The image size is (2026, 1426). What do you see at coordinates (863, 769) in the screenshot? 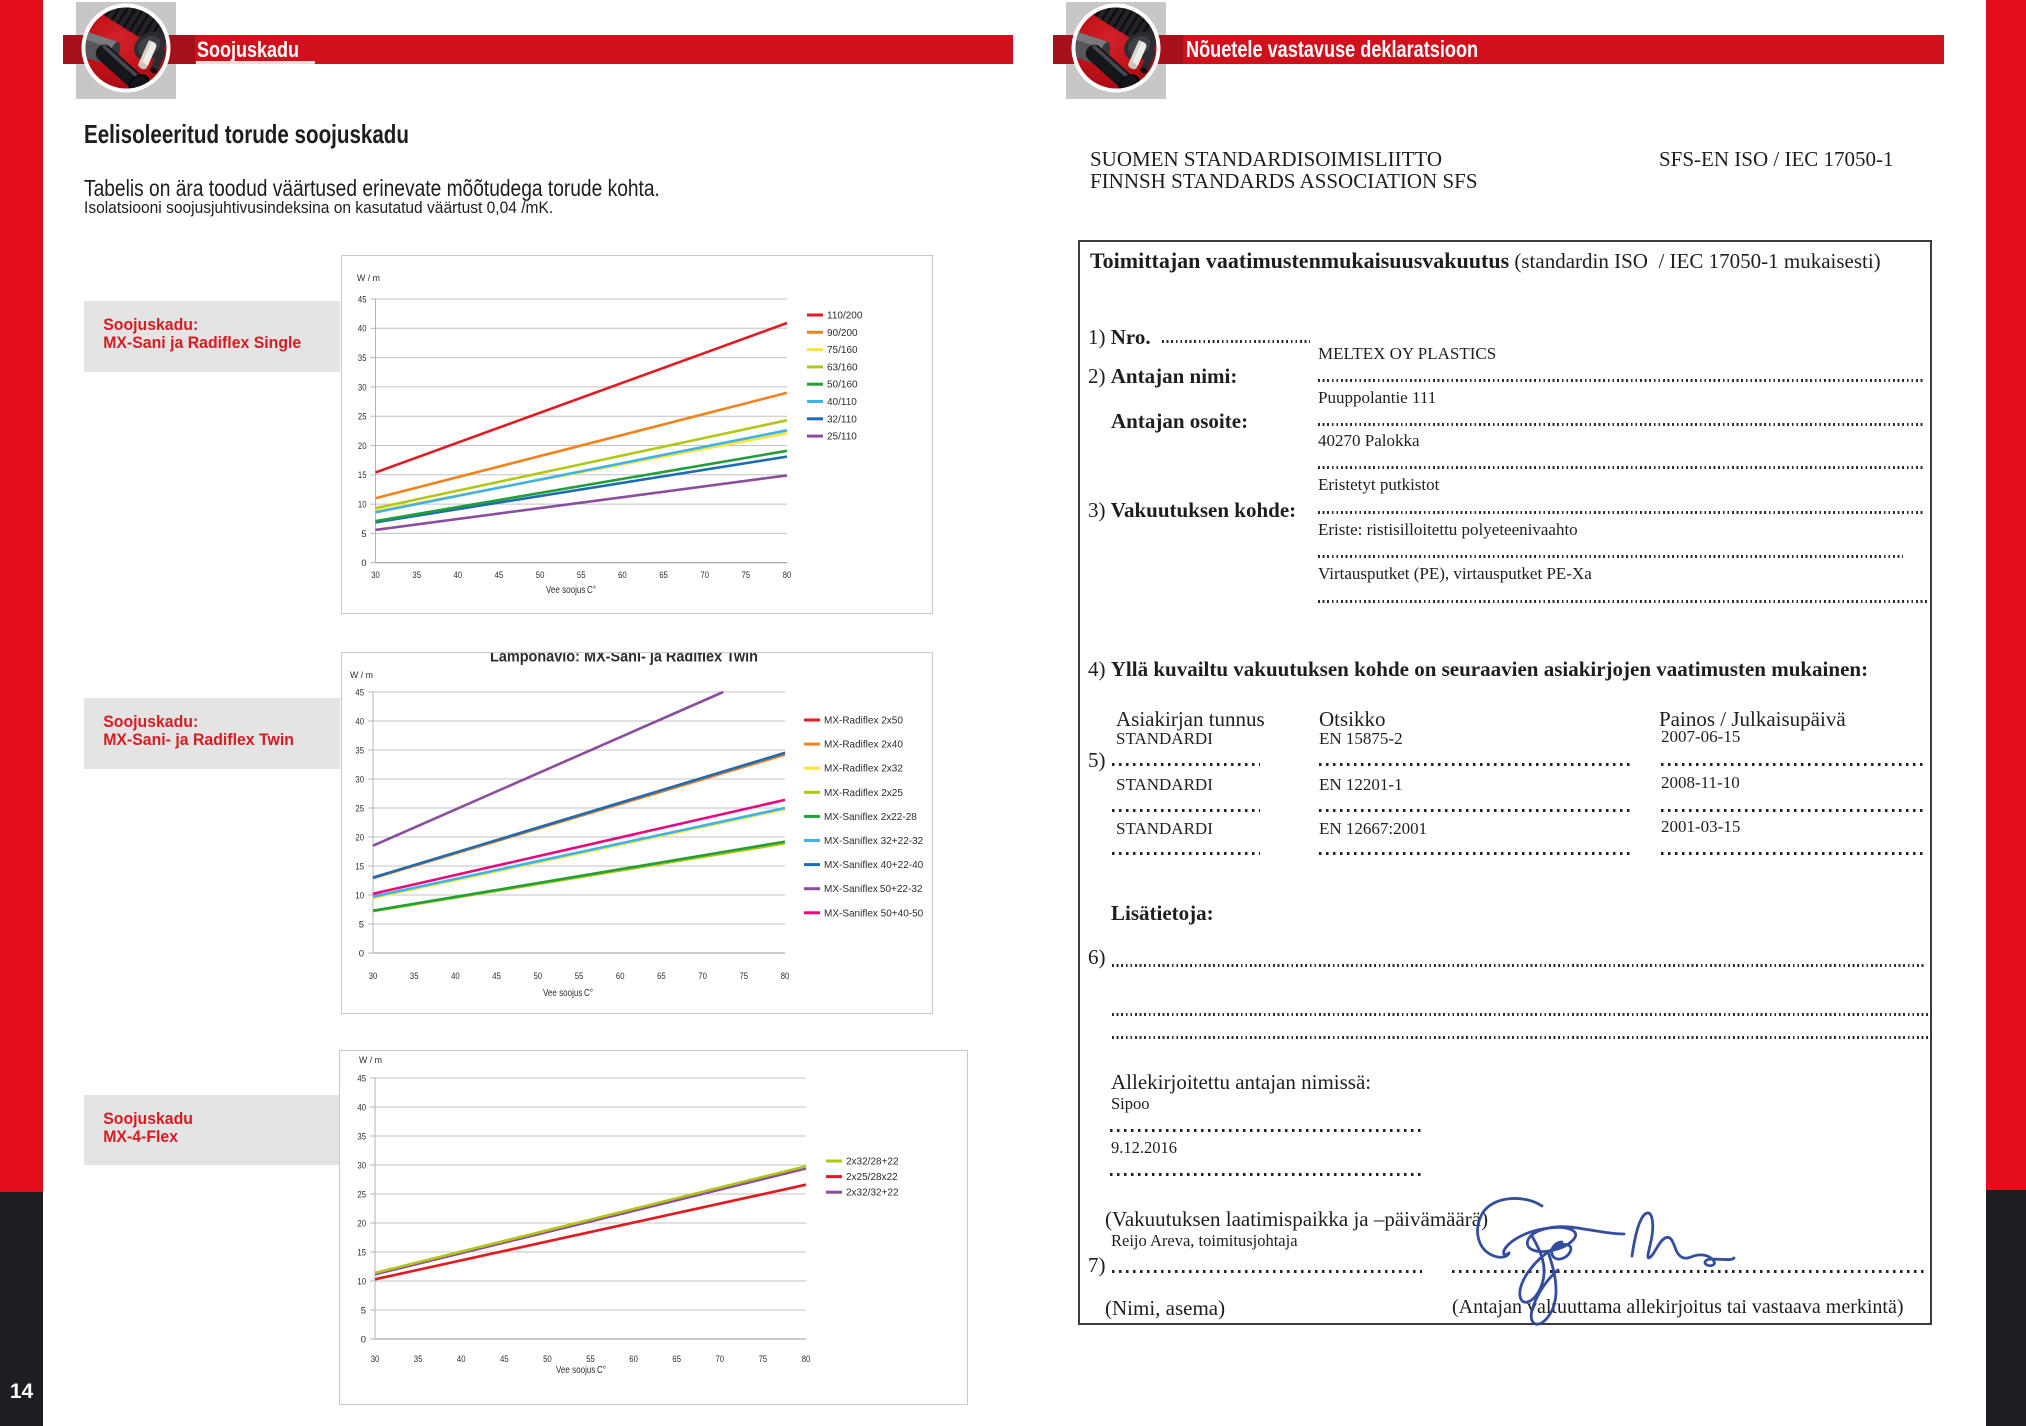
I see `svg-text: MX-Radiflex 2x32` at bounding box center [863, 769].